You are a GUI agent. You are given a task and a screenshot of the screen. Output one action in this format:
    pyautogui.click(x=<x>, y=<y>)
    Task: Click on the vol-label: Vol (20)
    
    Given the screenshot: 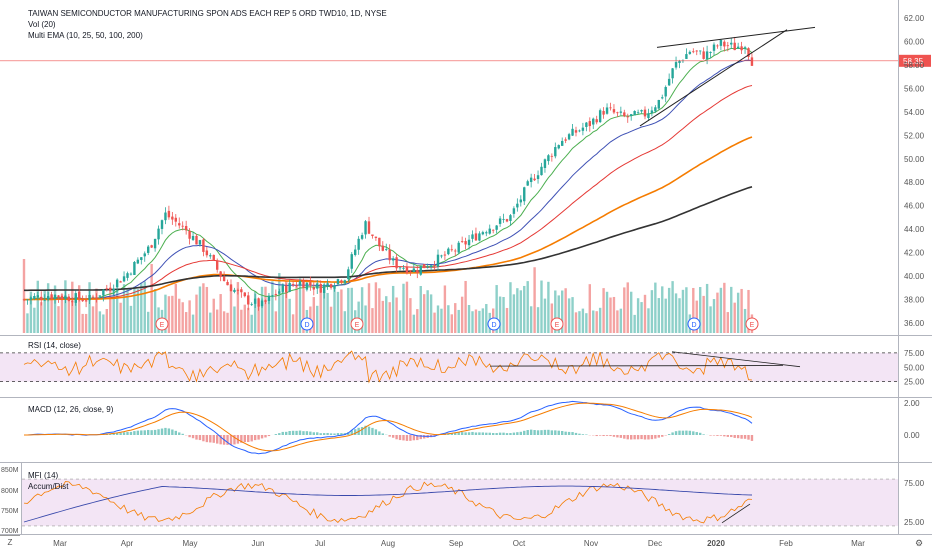 What is the action you would take?
    pyautogui.click(x=42, y=24)
    